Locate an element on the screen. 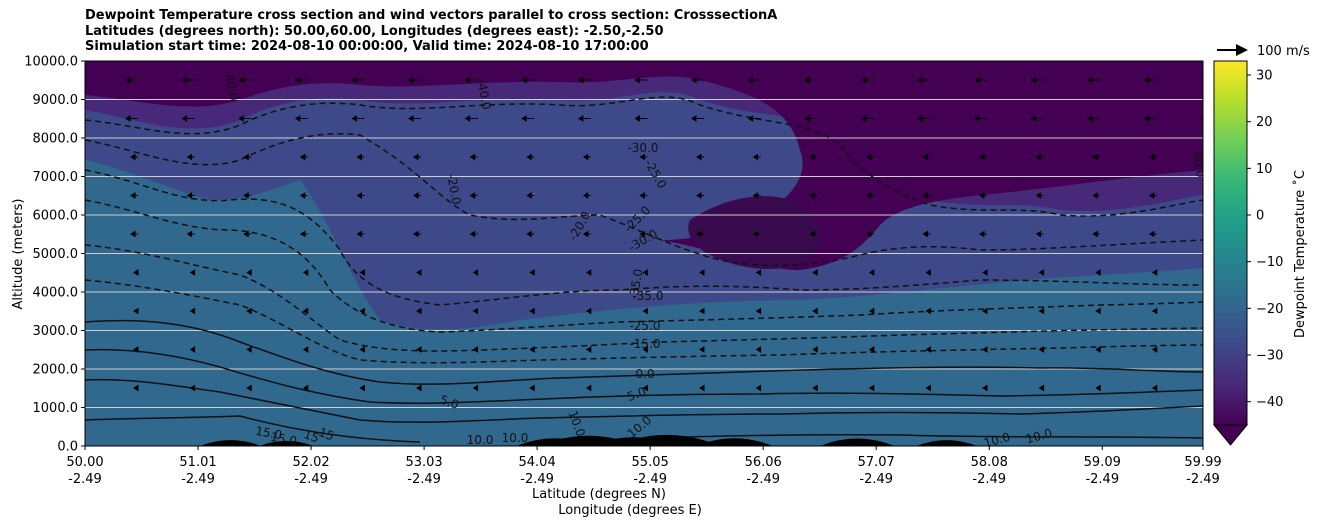 The width and height of the screenshot is (1320, 526). colorbar-tick-label: −40 is located at coordinates (1269, 402).